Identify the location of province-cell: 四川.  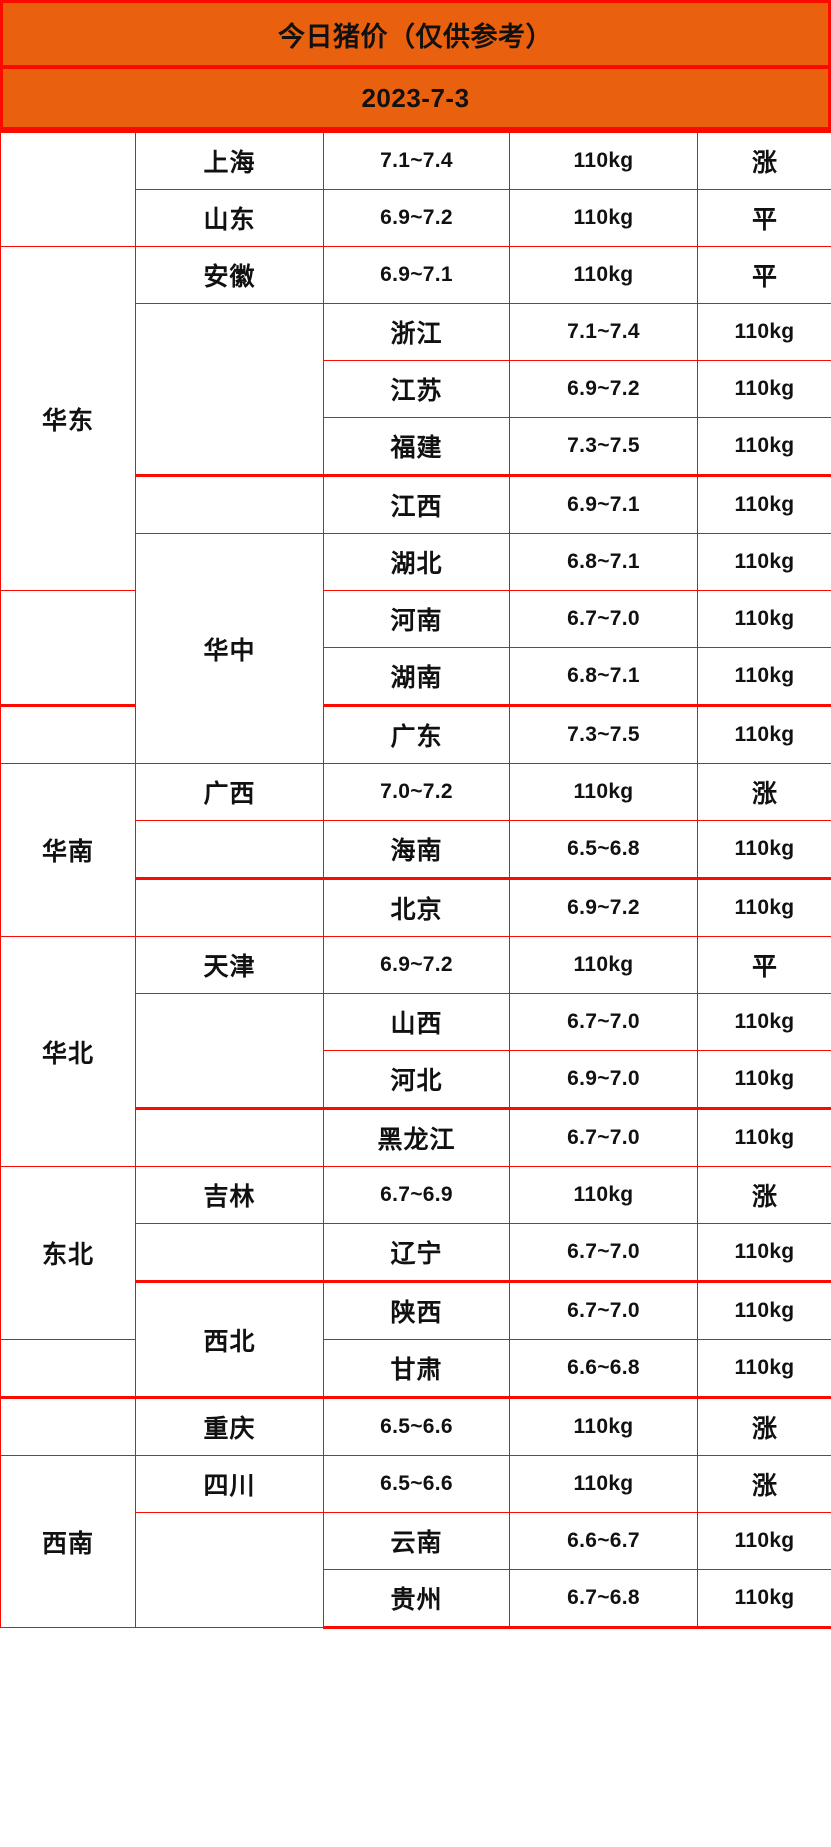
(229, 1484).